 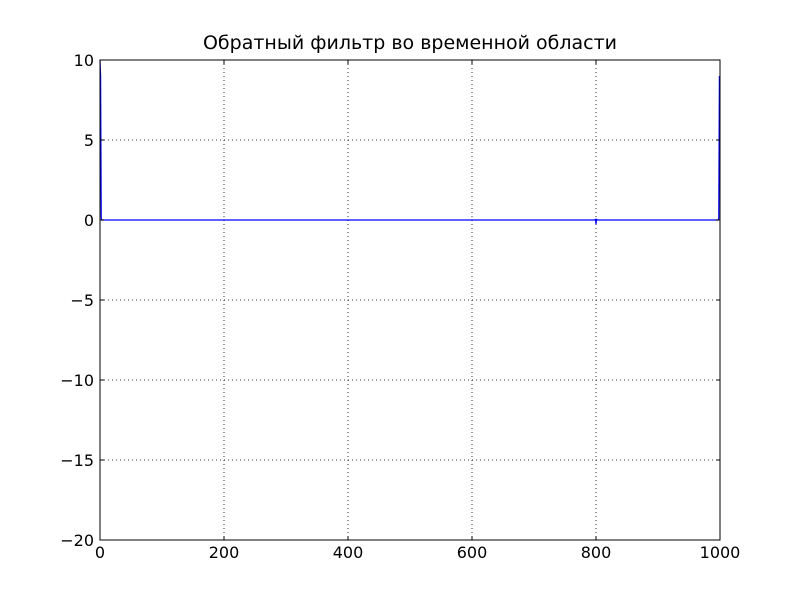 What do you see at coordinates (77, 460) in the screenshot?
I see `y-tick-label: −15` at bounding box center [77, 460].